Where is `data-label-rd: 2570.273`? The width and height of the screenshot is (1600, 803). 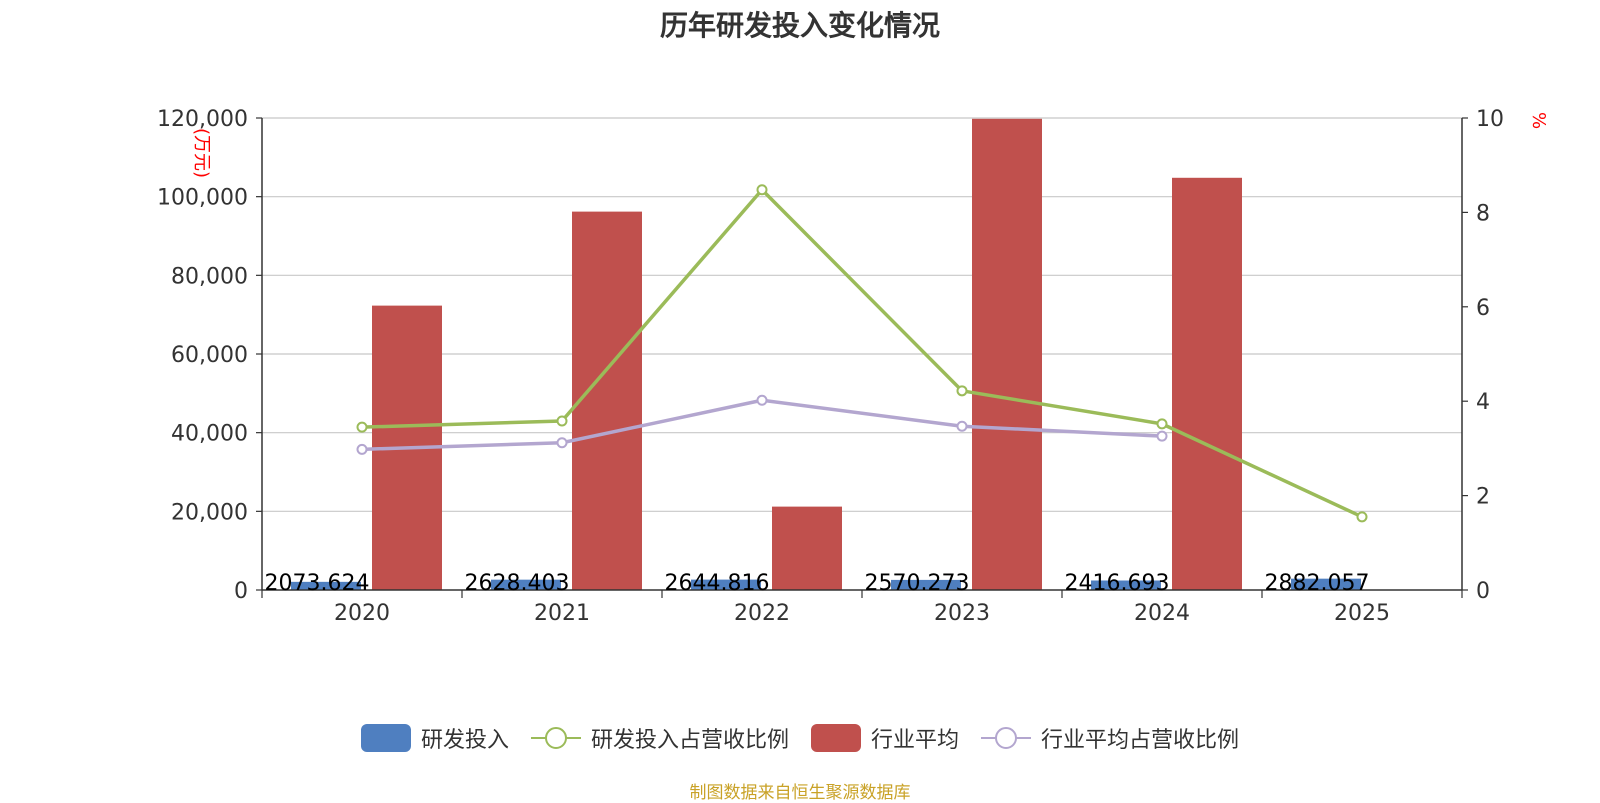
data-label-rd: 2570.273 is located at coordinates (917, 583).